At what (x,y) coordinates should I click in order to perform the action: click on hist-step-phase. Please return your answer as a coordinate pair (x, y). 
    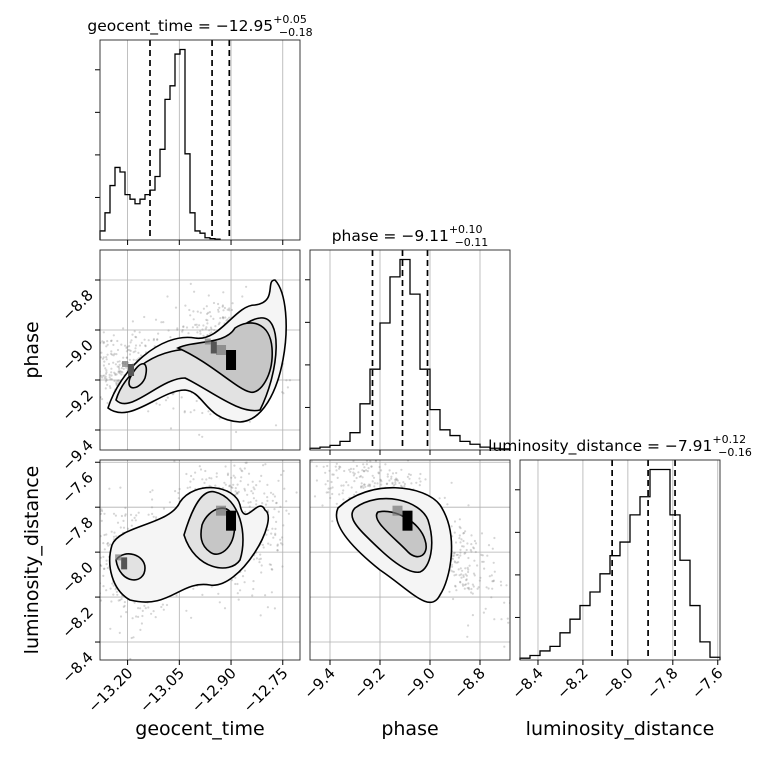
    Looking at the image, I should click on (410, 354).